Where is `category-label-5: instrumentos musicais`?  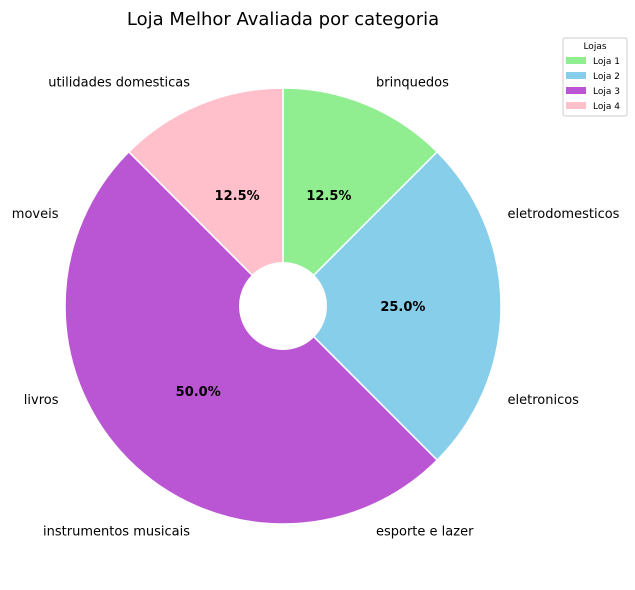
category-label-5: instrumentos musicais is located at coordinates (116, 532).